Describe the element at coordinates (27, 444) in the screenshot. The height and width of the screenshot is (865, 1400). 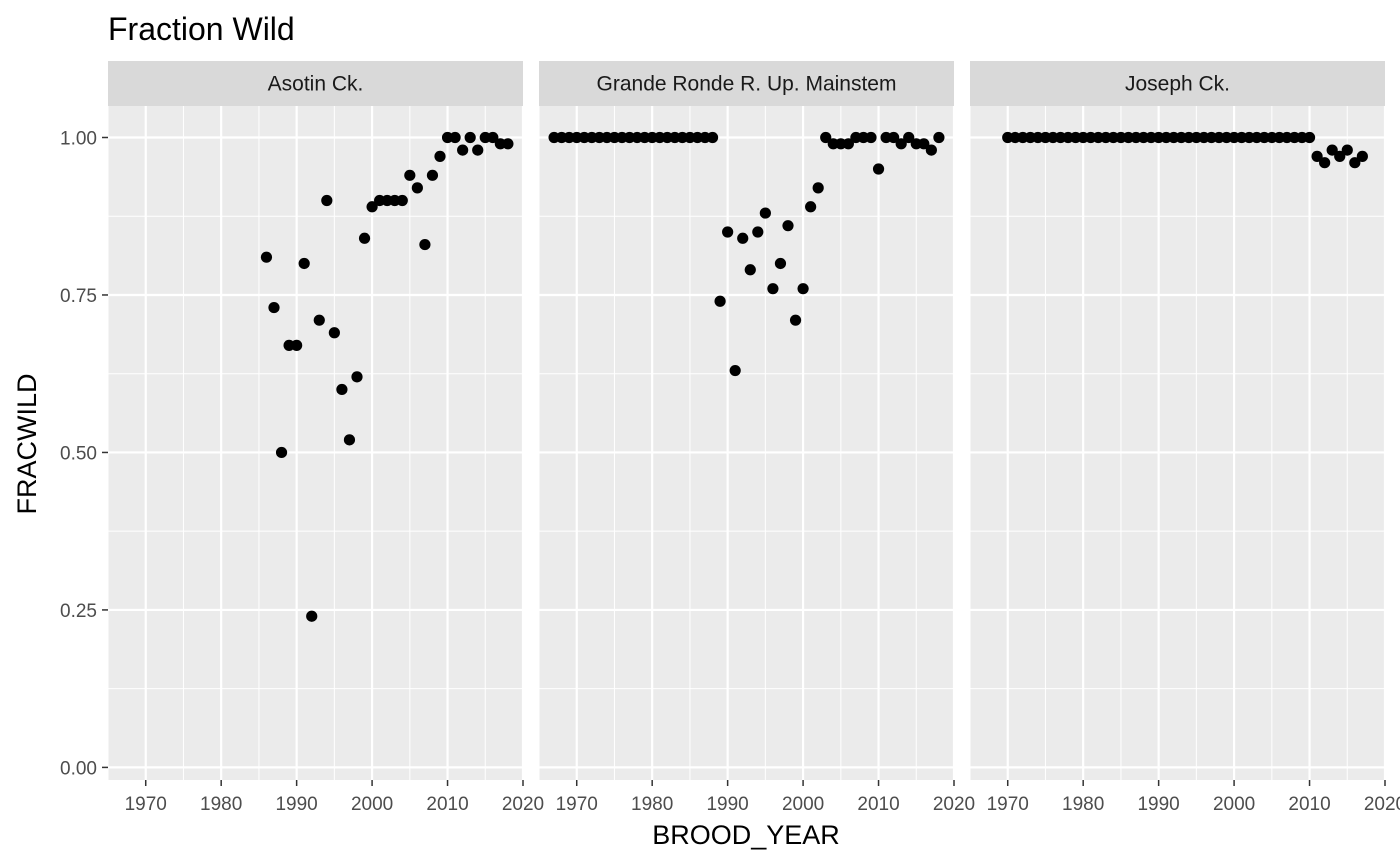
I see `y-axis-title: FRACWILD` at that location.